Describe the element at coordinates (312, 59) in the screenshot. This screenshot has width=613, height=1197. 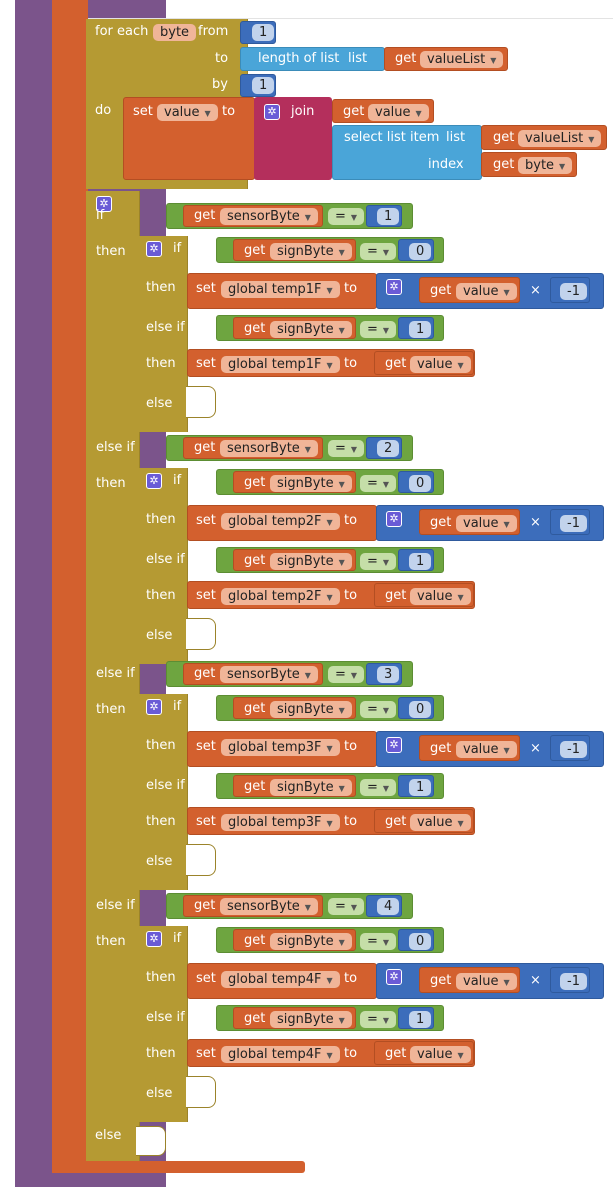
I see `length-of-list-block` at that location.